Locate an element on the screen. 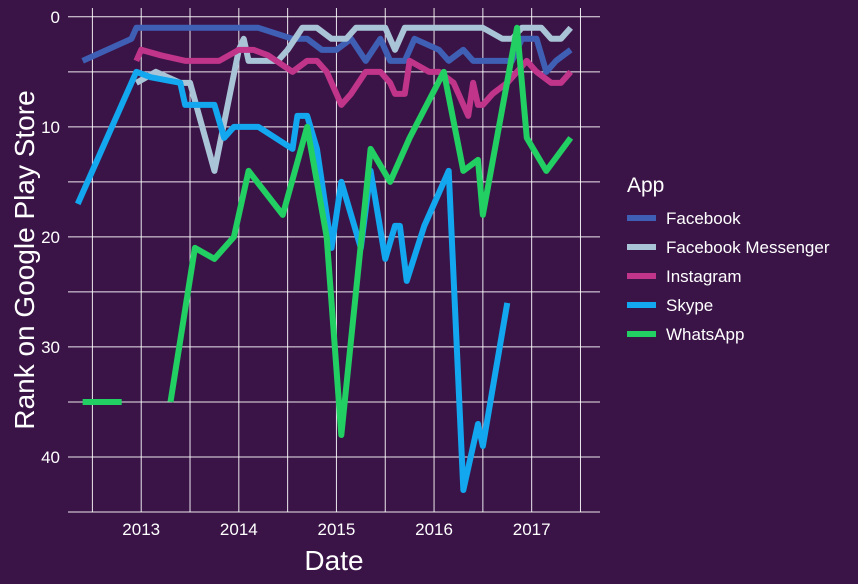  legend-label-whatsapp: WhatsApp is located at coordinates (705, 334).